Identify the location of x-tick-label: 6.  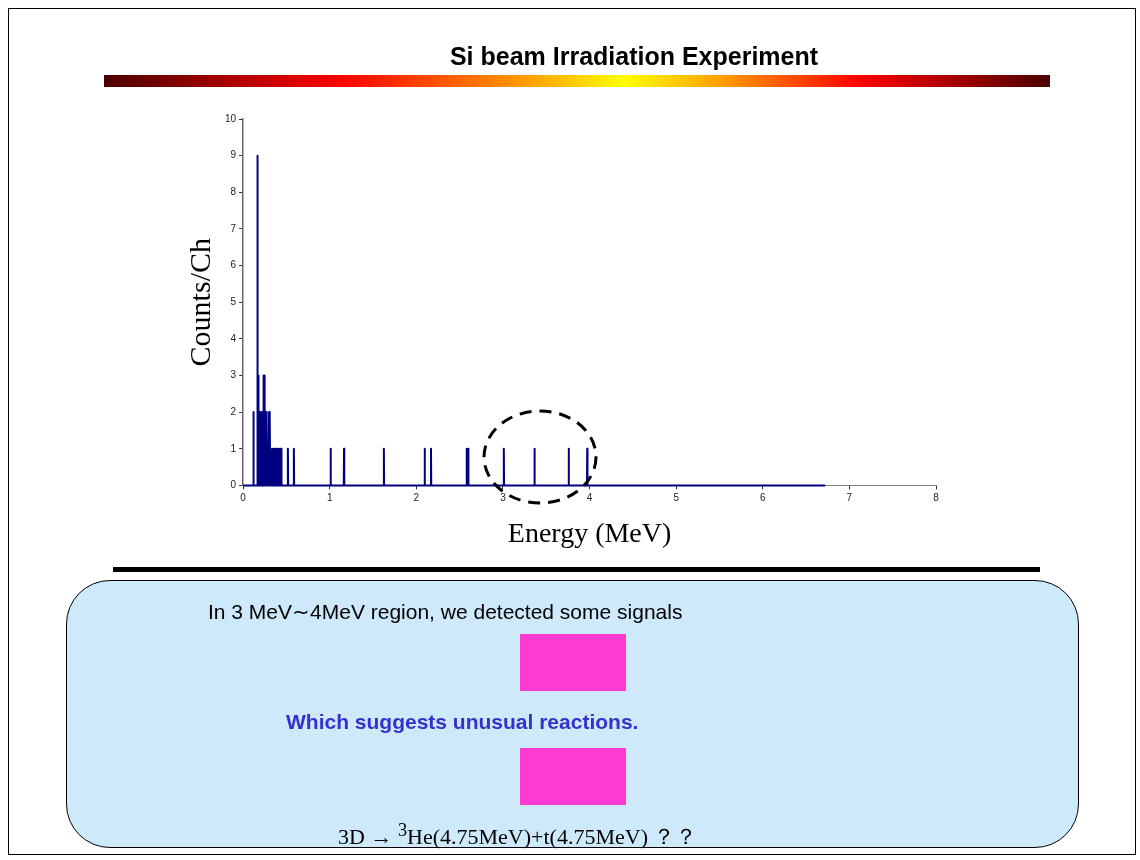
(763, 498).